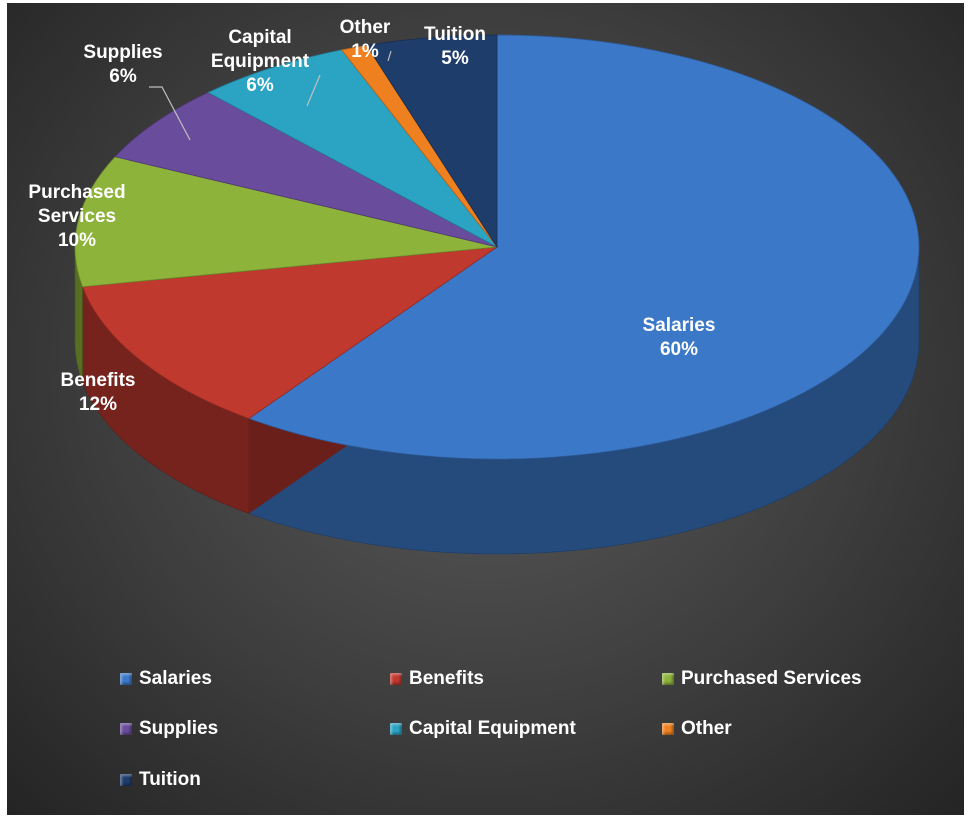 This screenshot has width=970, height=820. I want to click on data-label-other: Other 1%, so click(365, 40).